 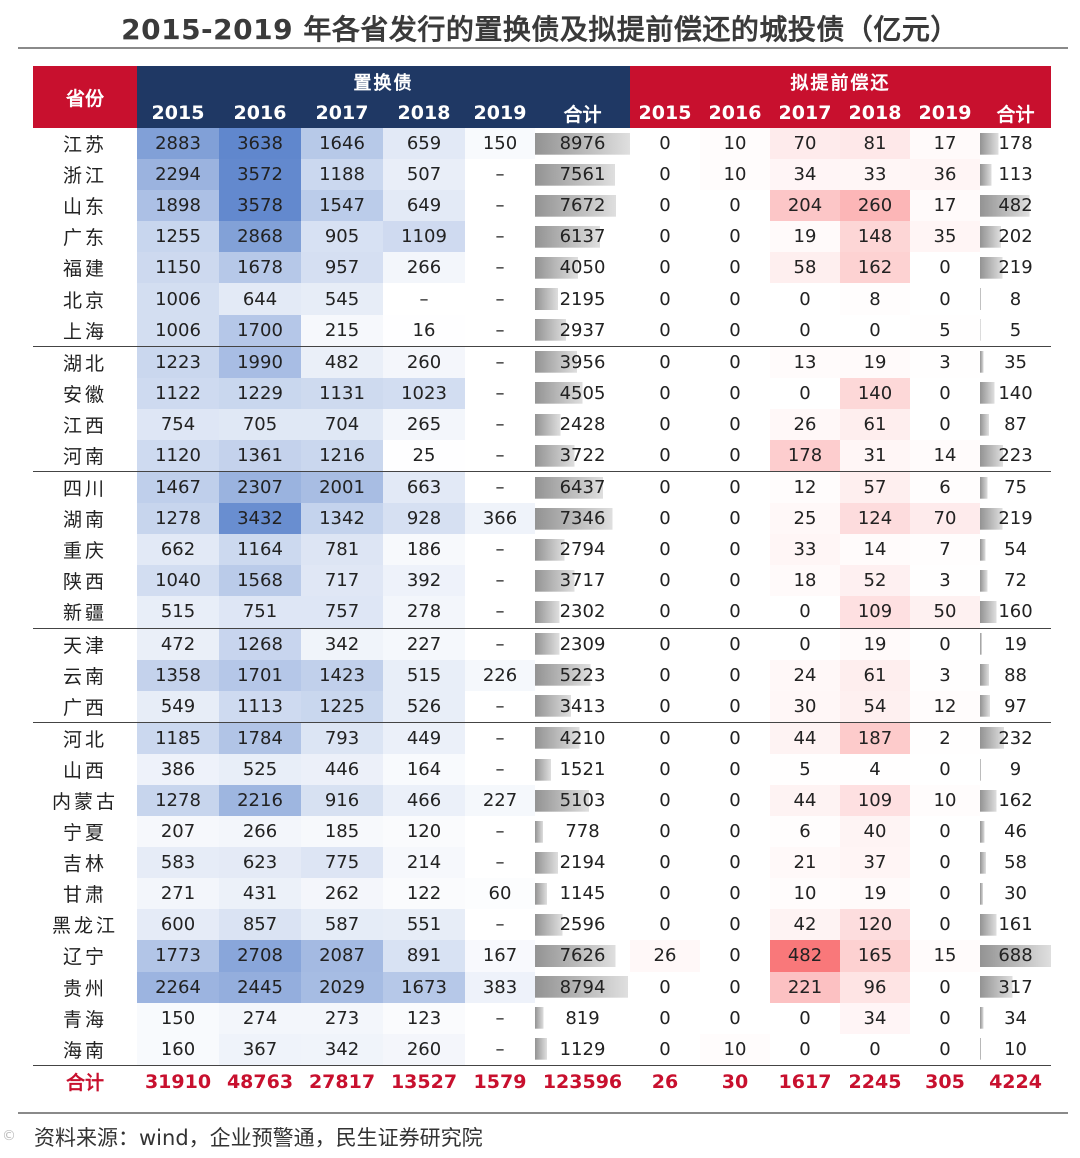 I want to click on swap-cell: 662, so click(x=178, y=550).